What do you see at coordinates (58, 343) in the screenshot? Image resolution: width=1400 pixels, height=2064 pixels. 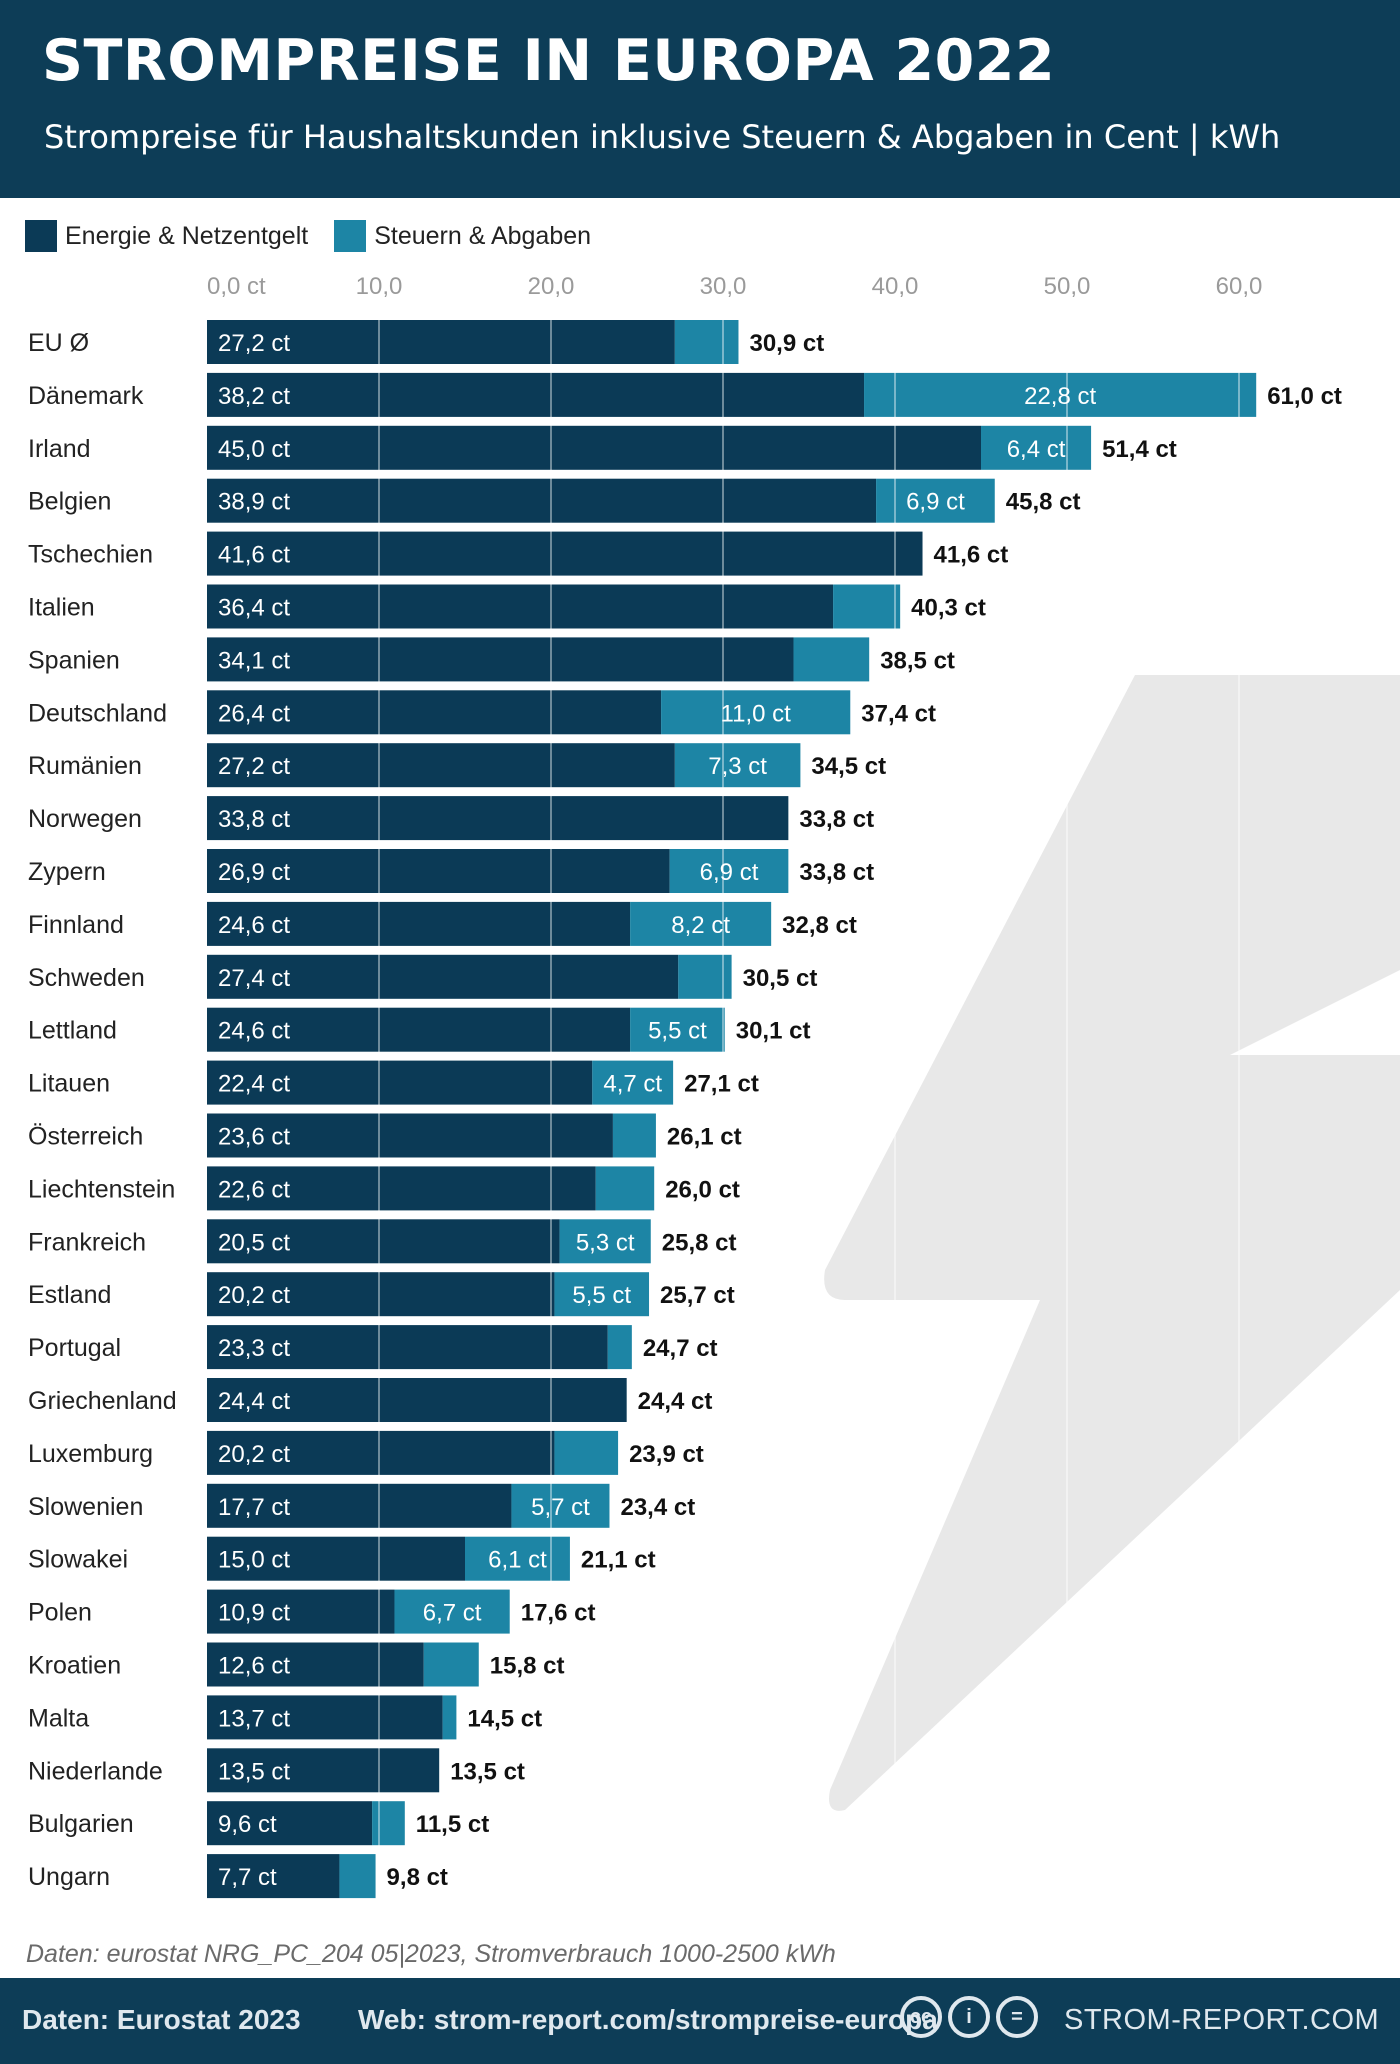 I see `country-label: EU Ø` at bounding box center [58, 343].